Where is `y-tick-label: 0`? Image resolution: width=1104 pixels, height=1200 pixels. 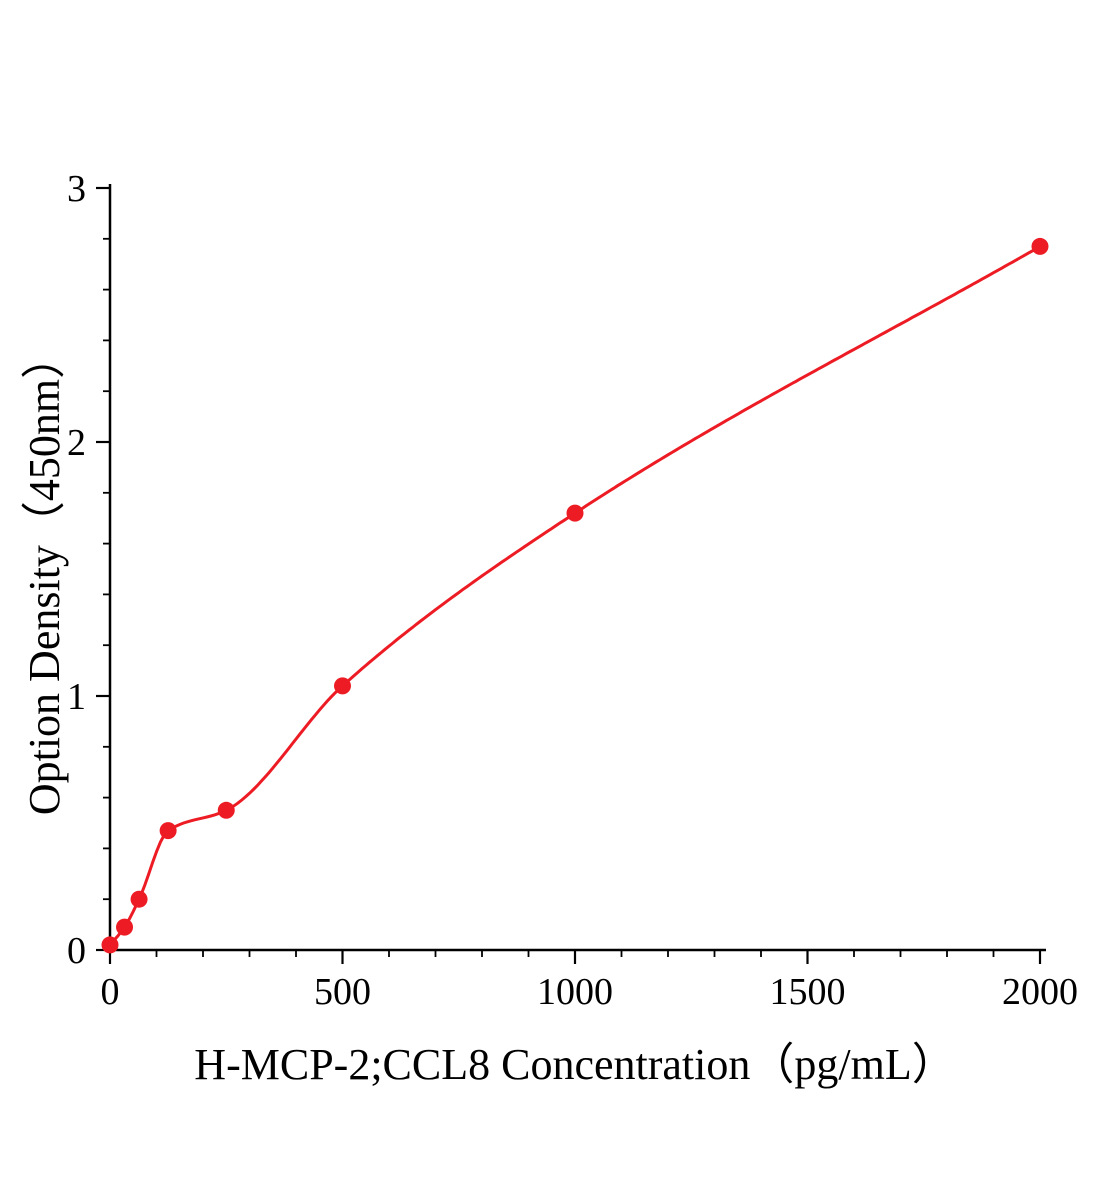 y-tick-label: 0 is located at coordinates (76, 951).